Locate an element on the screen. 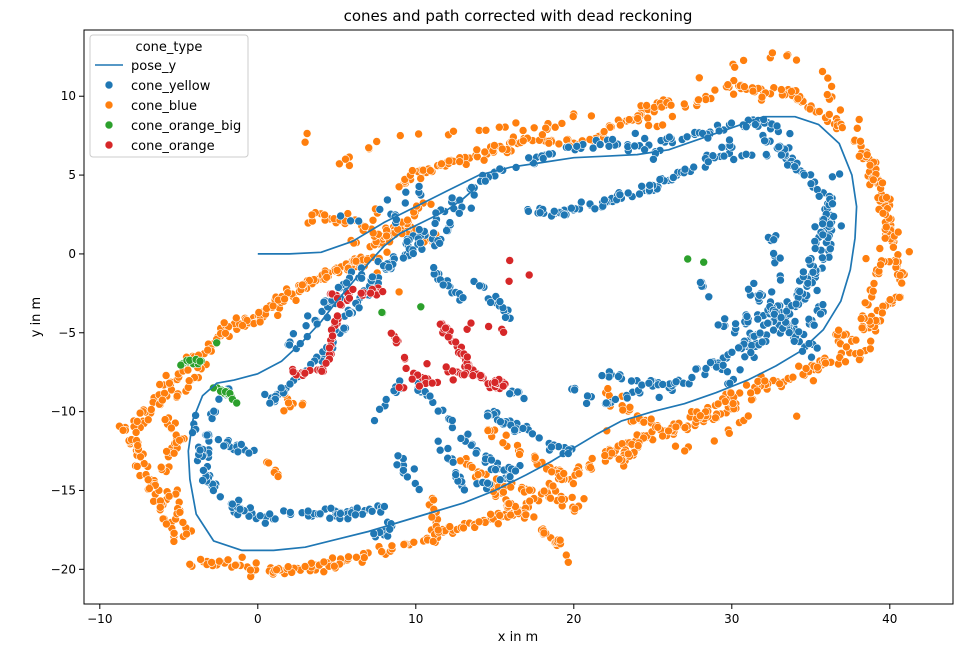 The image size is (980, 653). y-tick-label: −20 is located at coordinates (63, 569).